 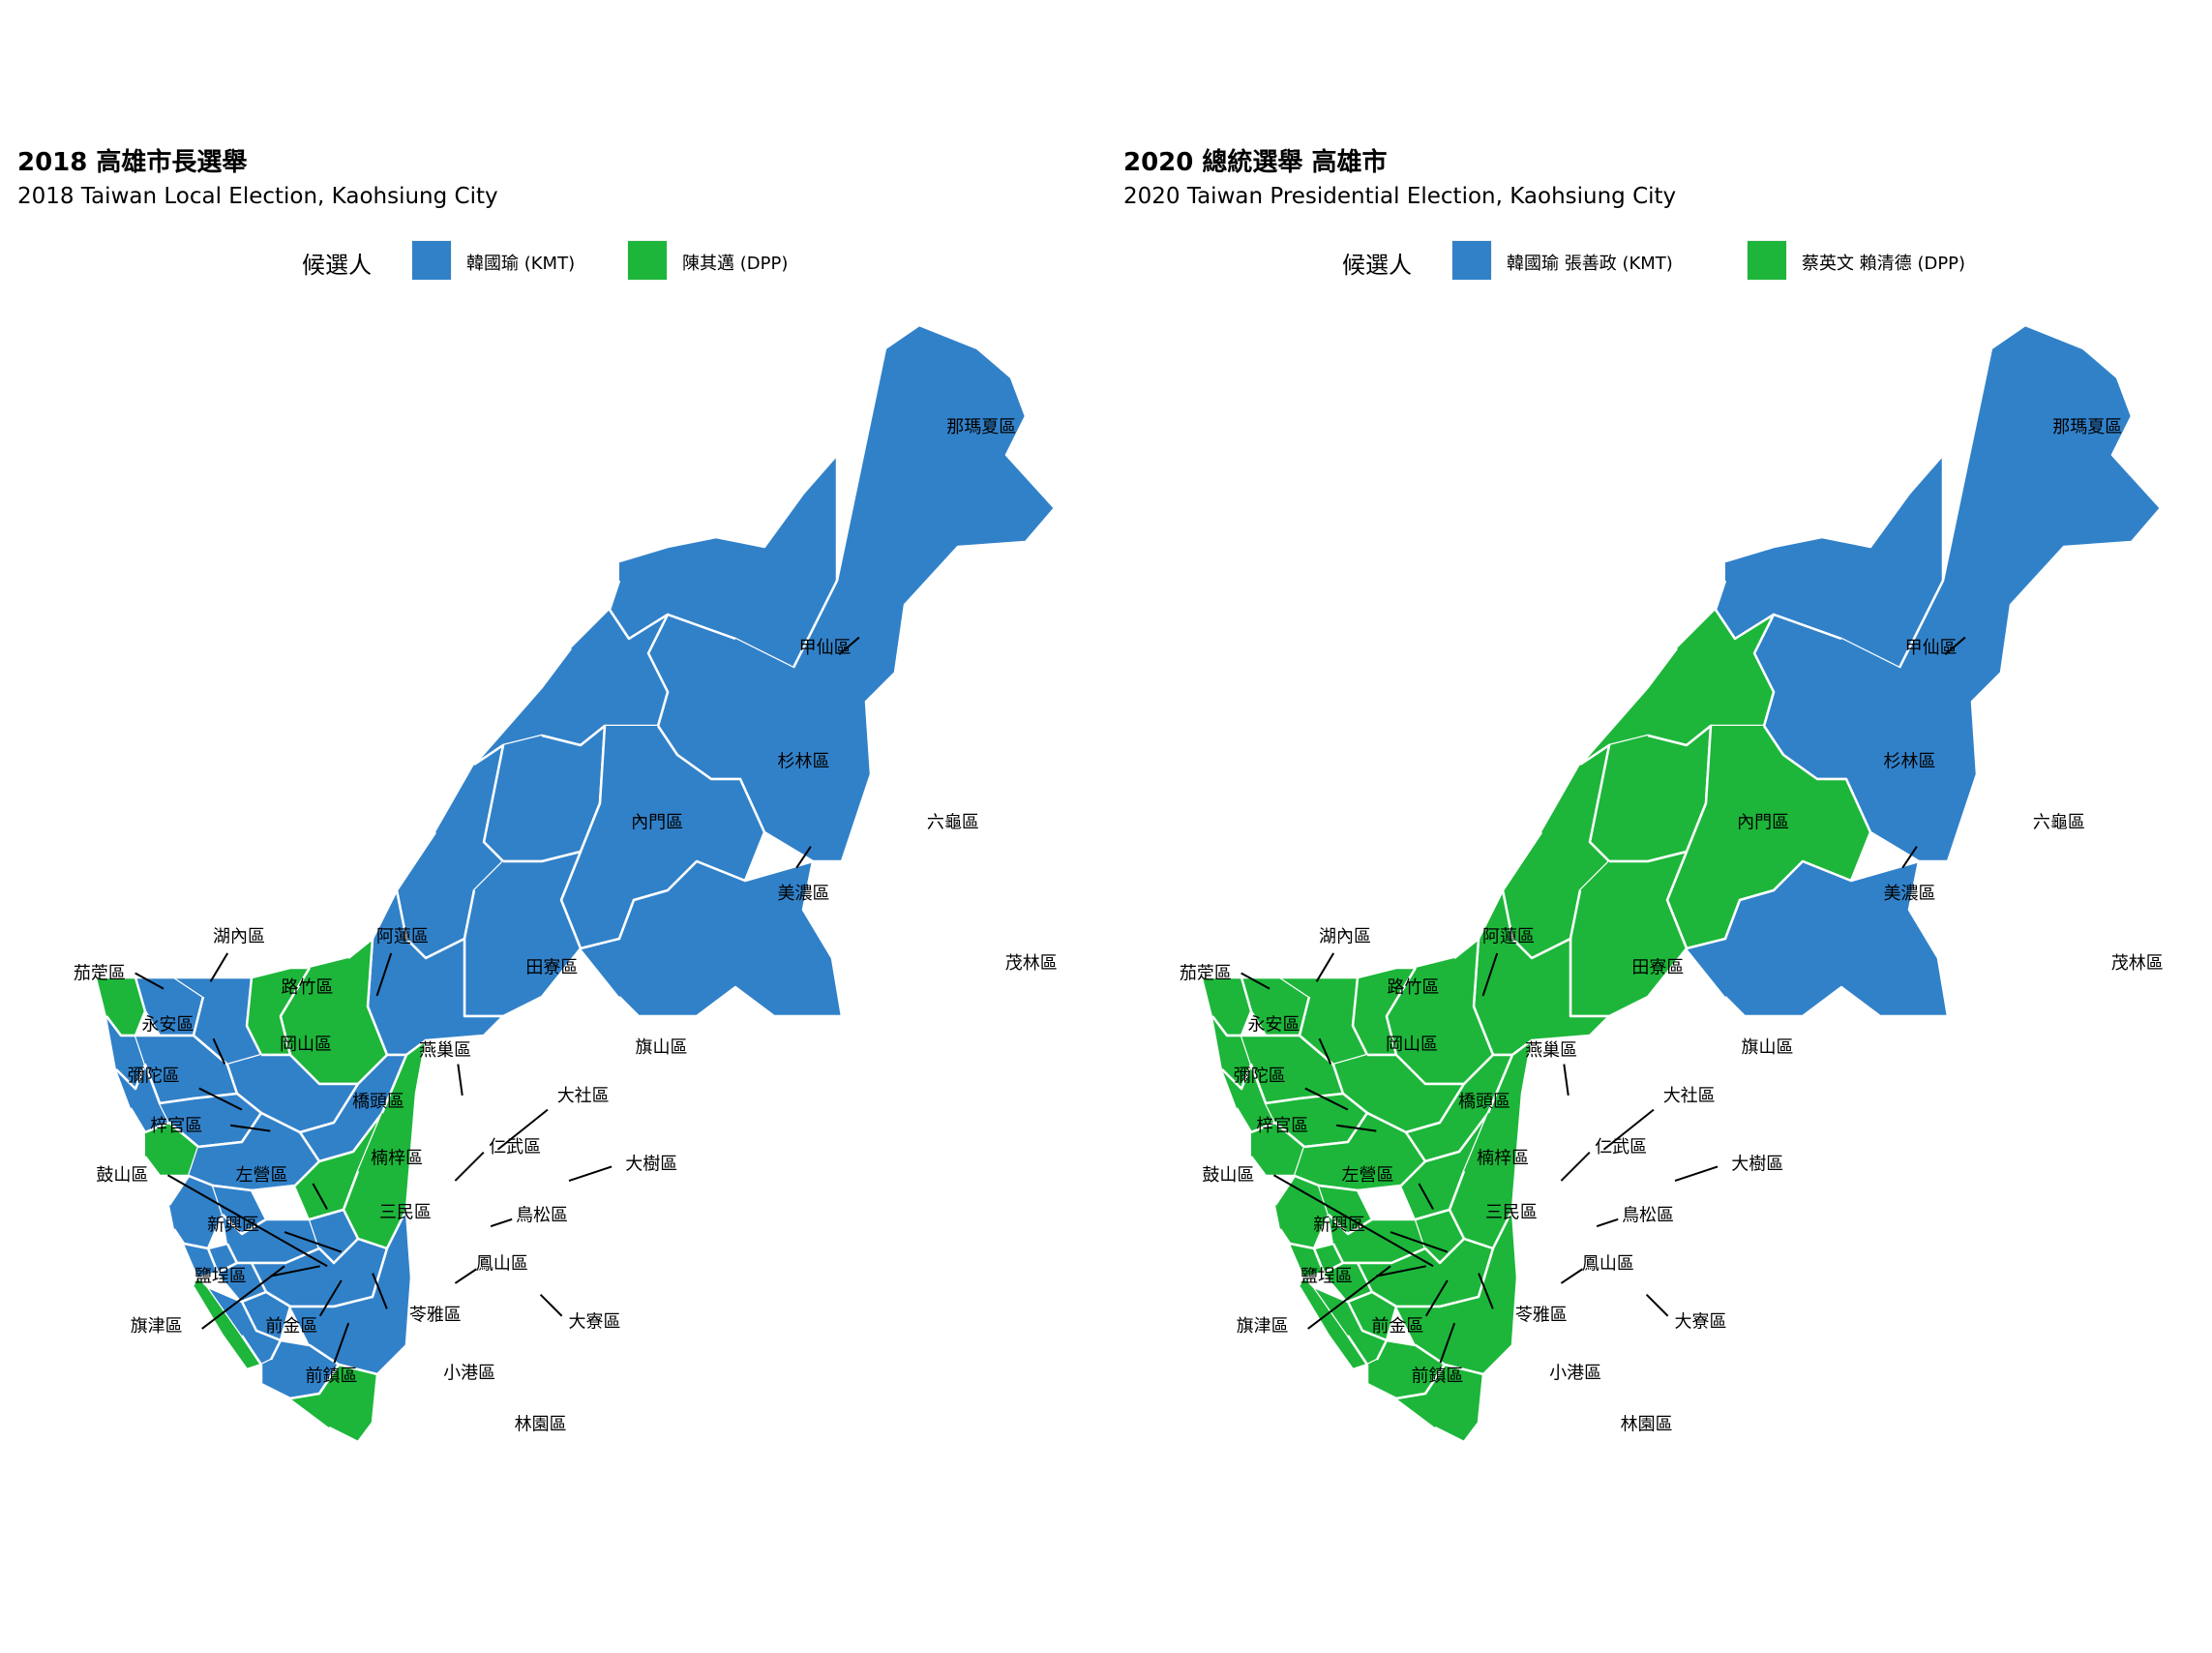 What do you see at coordinates (1345, 936) in the screenshot?
I see `district-label: 湖內區` at bounding box center [1345, 936].